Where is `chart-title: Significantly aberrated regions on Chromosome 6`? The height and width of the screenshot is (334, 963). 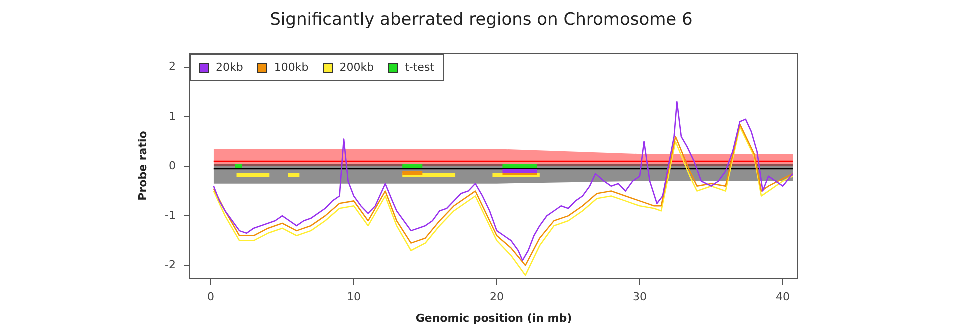 chart-title: Significantly aberrated regions on Chromosome 6 is located at coordinates (481, 20).